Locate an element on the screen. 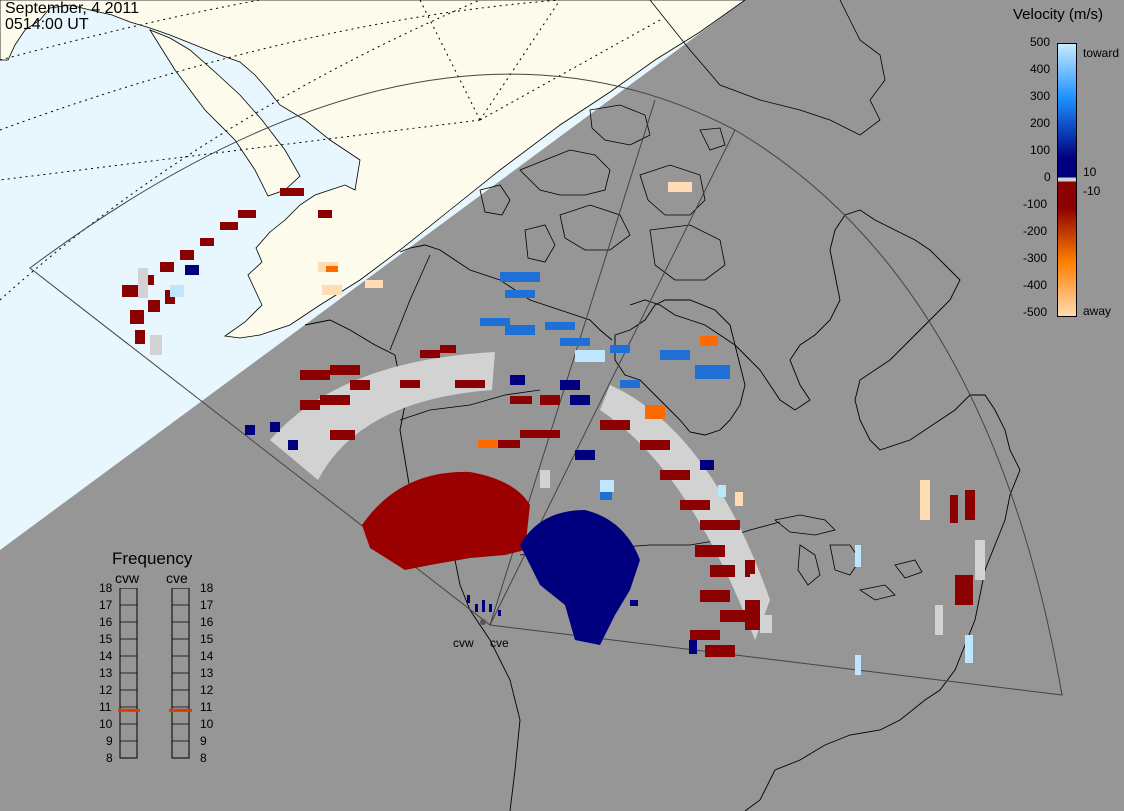 Image resolution: width=1124 pixels, height=811 pixels. colorbar-tick: 10 is located at coordinates (1090, 172).